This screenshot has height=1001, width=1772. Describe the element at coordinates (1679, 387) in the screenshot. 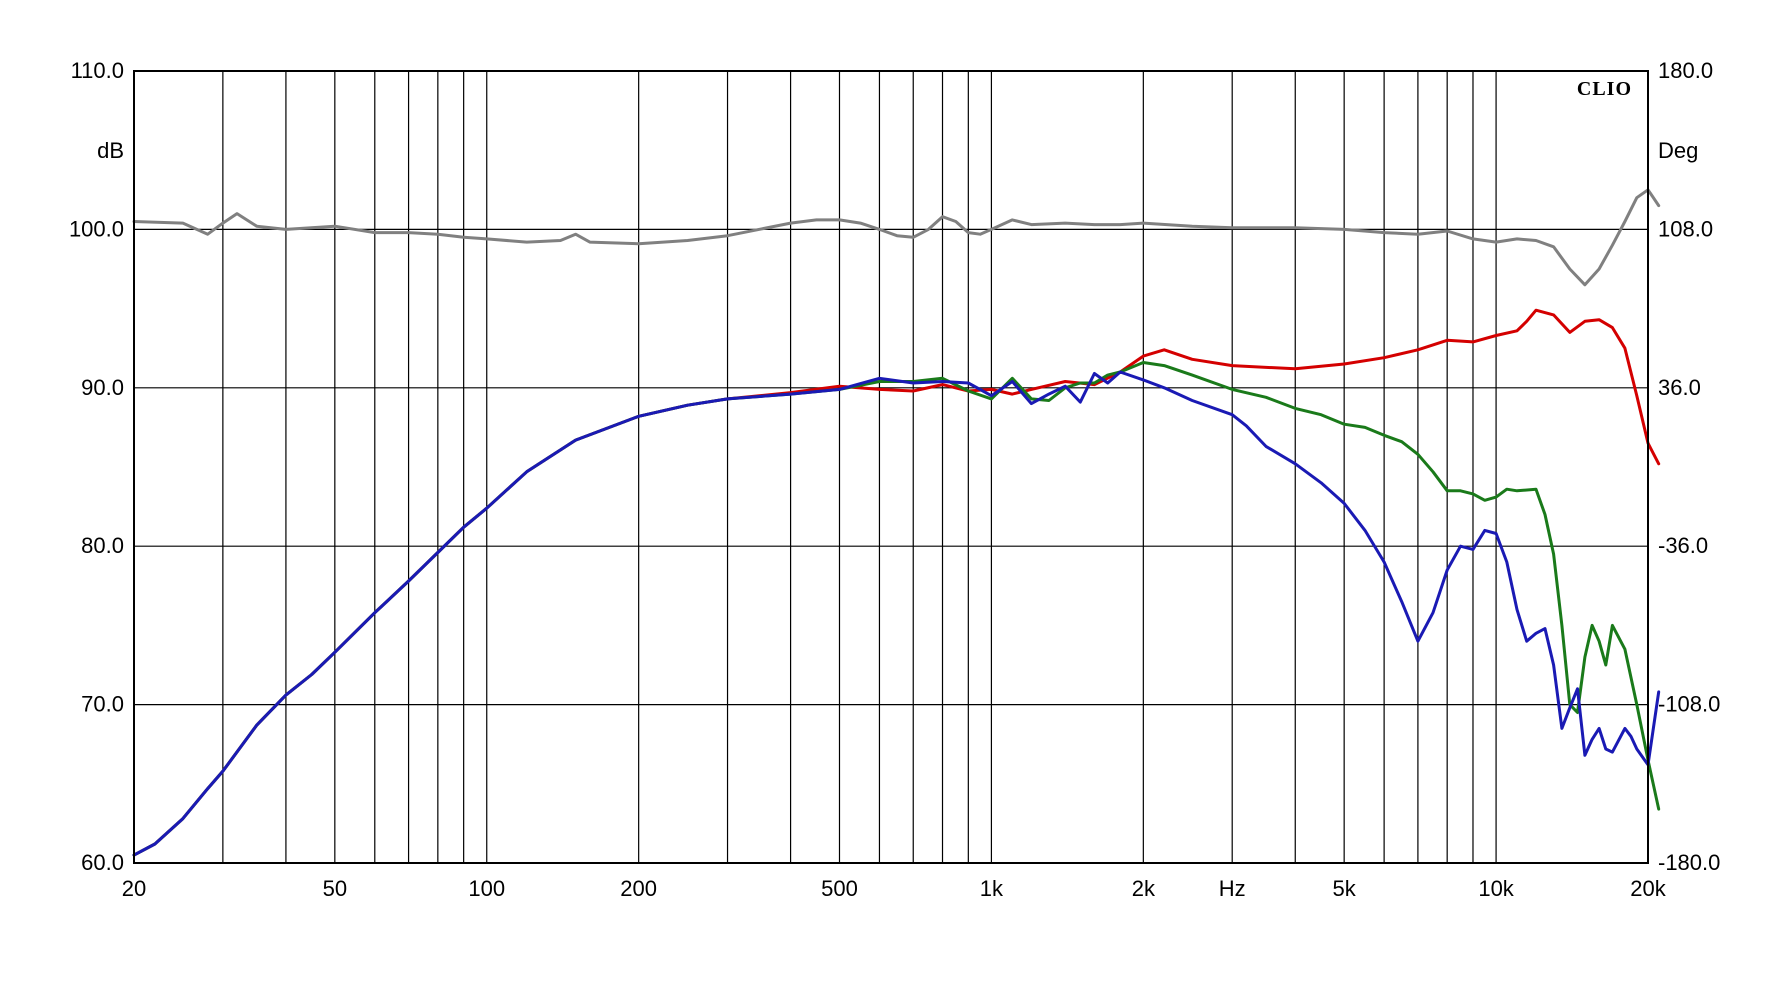

I see `y-right-tick-label: 36.0` at that location.